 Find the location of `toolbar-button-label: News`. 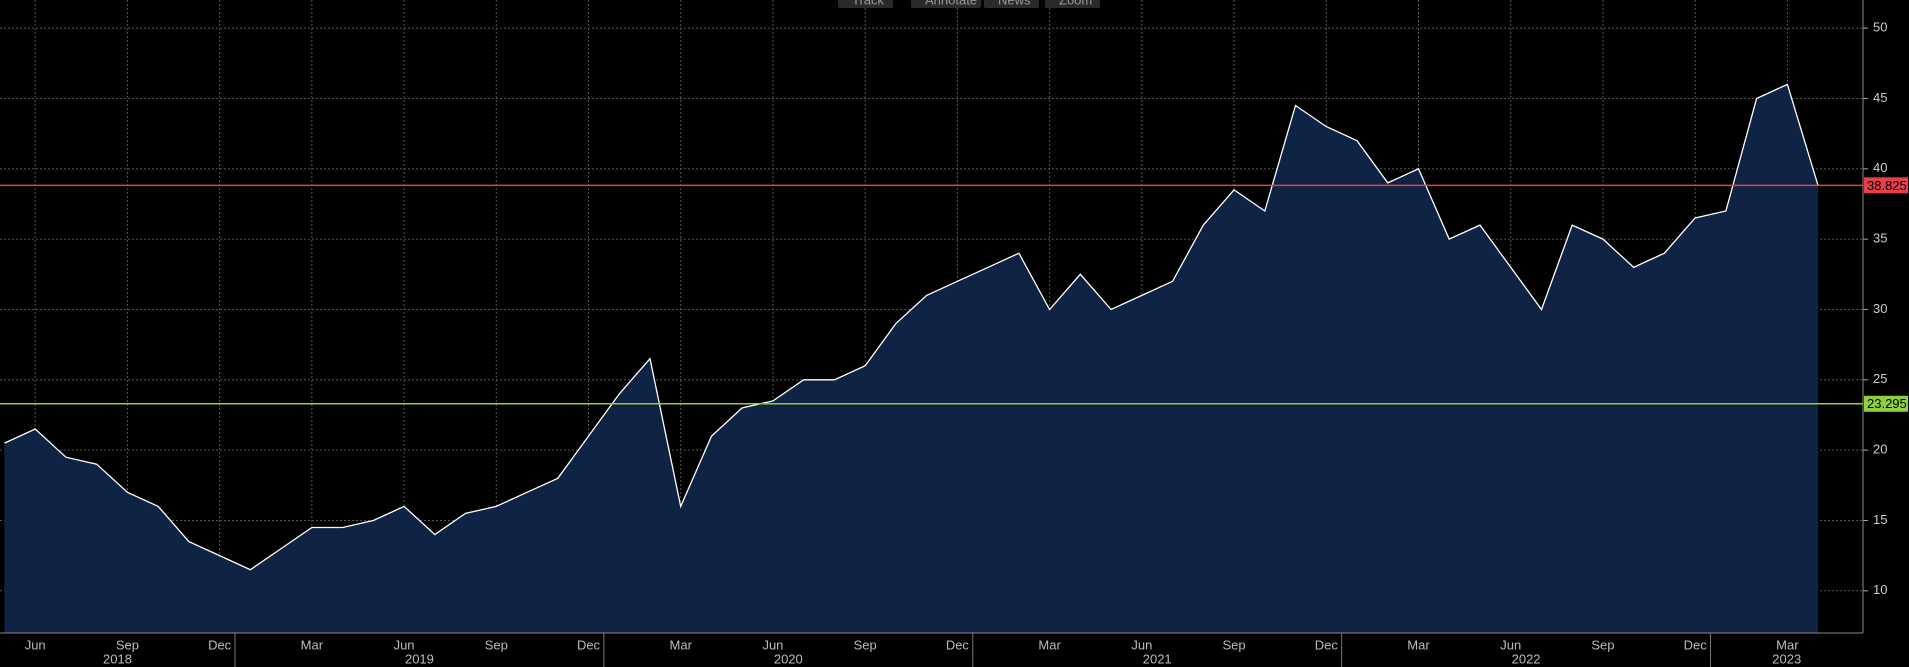

toolbar-button-label: News is located at coordinates (1014, 3).